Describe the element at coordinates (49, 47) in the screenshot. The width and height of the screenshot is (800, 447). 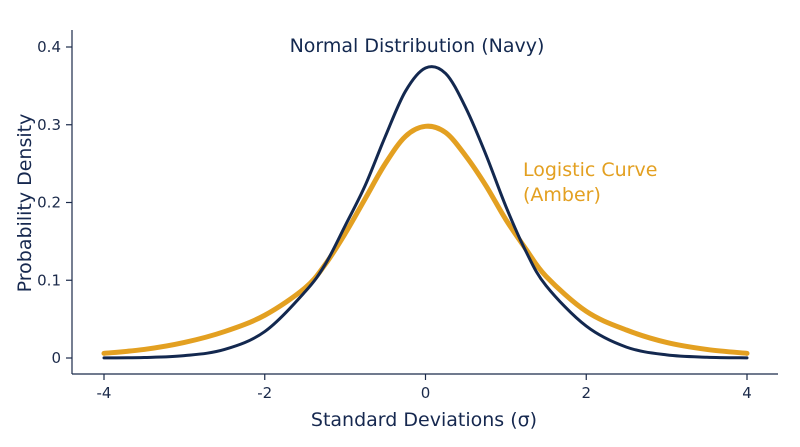
I see `y-tick-label: 0.4` at that location.